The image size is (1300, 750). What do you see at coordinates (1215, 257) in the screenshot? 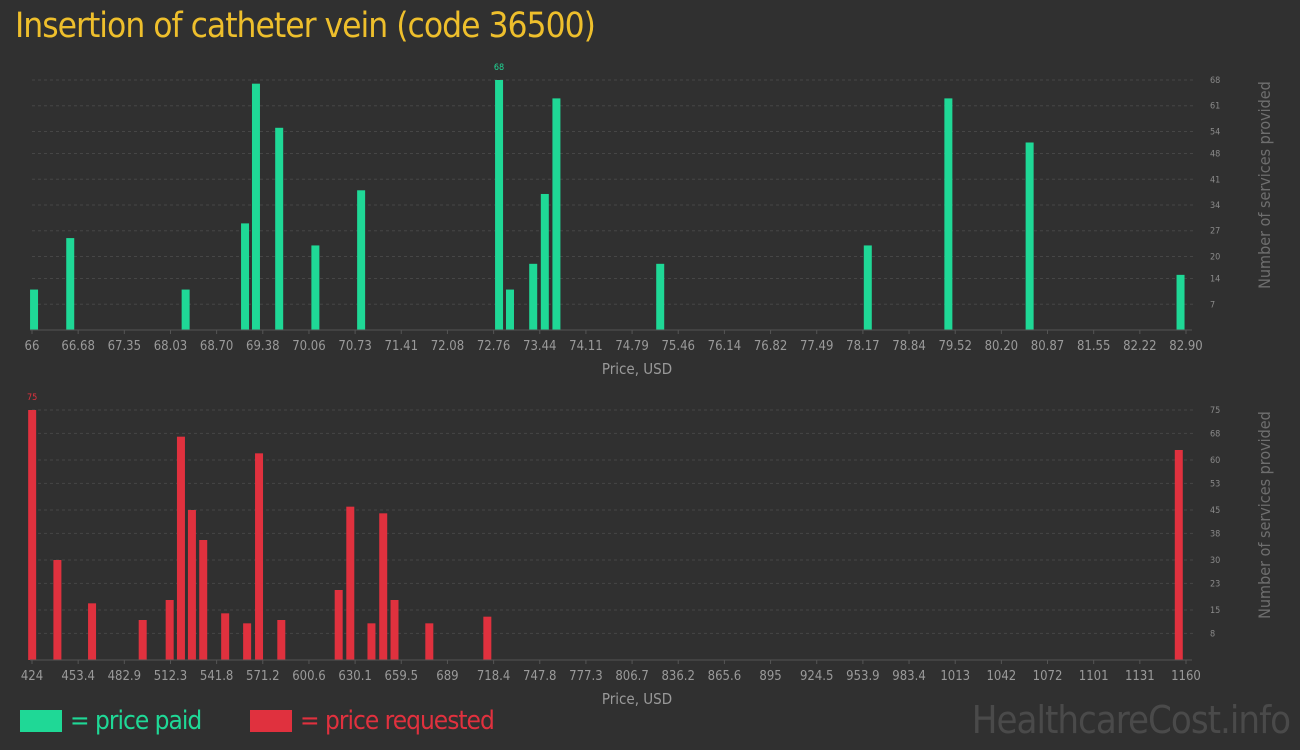
I see `y-tick-label: 20` at bounding box center [1215, 257].